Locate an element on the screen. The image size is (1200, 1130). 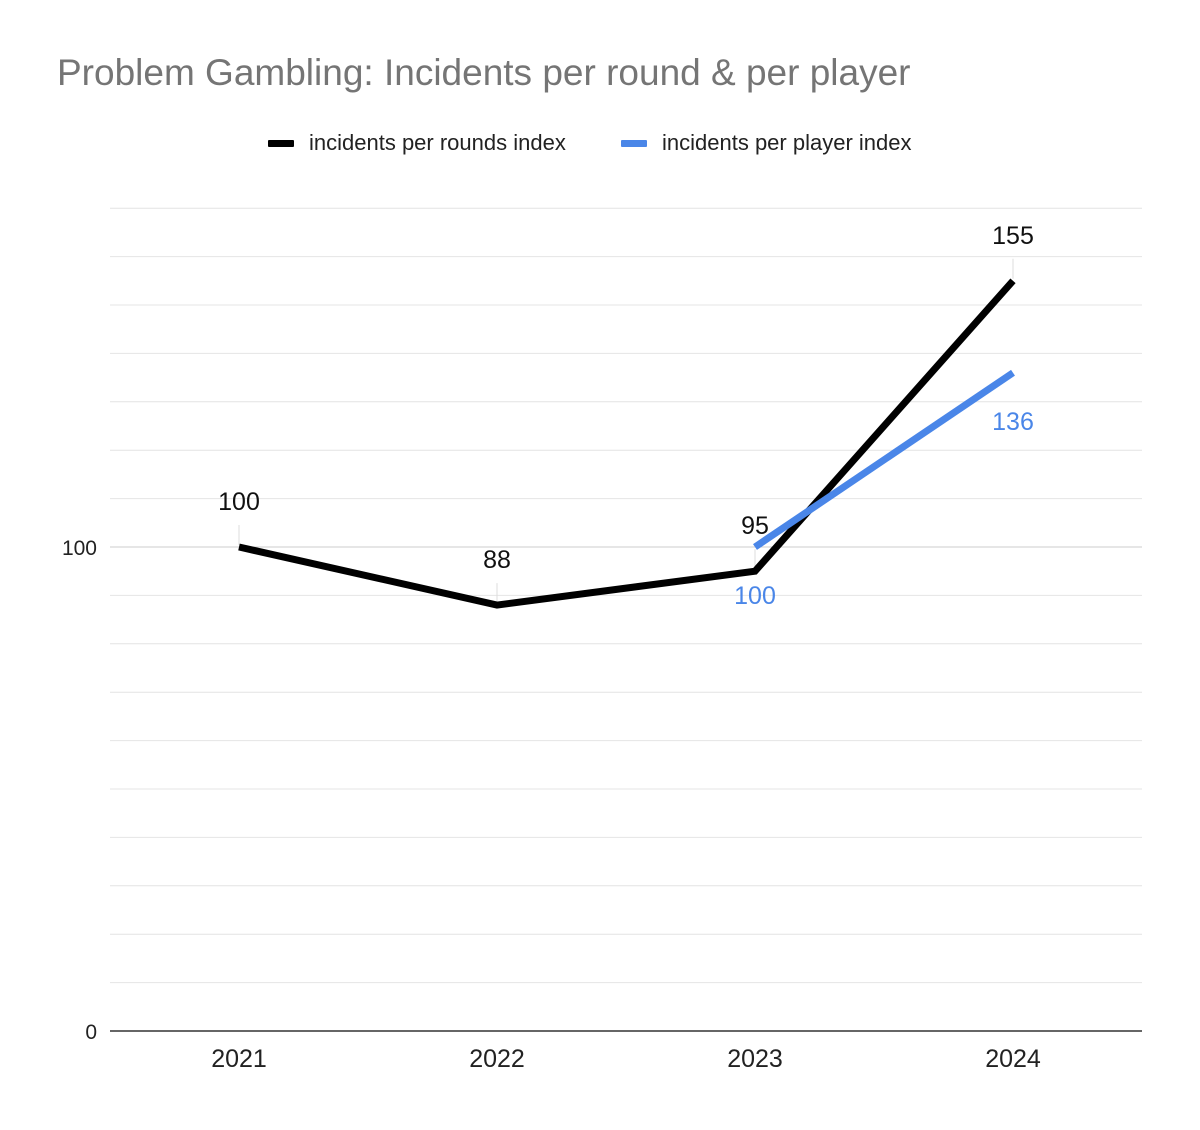
legend-item-rounds: incidents per rounds index is located at coordinates (417, 143).